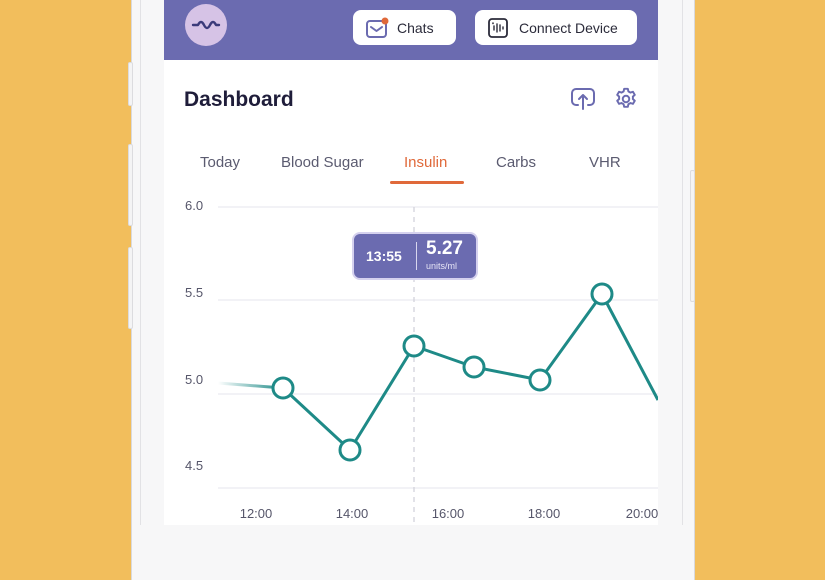  What do you see at coordinates (194, 379) in the screenshot?
I see `y-tick: 5.0` at bounding box center [194, 379].